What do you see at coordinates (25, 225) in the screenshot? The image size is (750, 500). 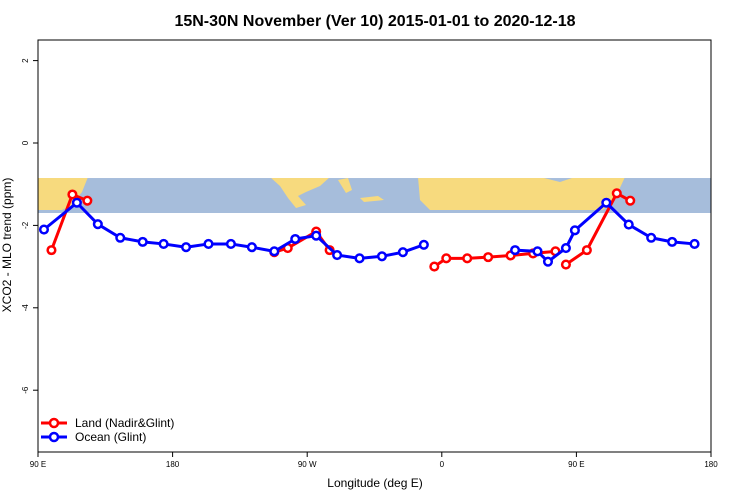 I see `y-tick-label: -2` at bounding box center [25, 225].